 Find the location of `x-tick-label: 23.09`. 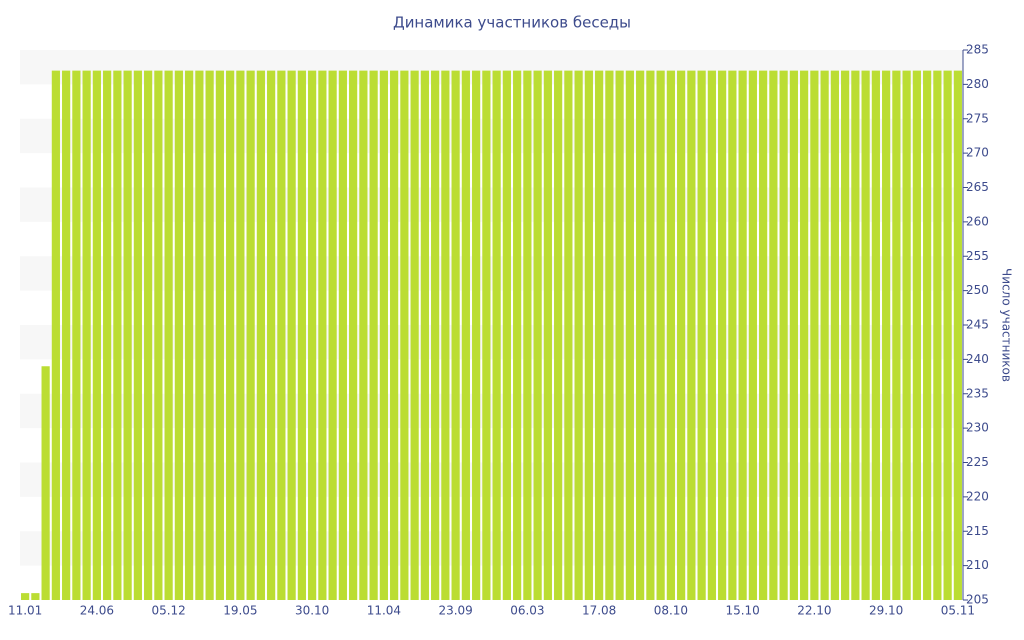

x-tick-label: 23.09 is located at coordinates (455, 611).